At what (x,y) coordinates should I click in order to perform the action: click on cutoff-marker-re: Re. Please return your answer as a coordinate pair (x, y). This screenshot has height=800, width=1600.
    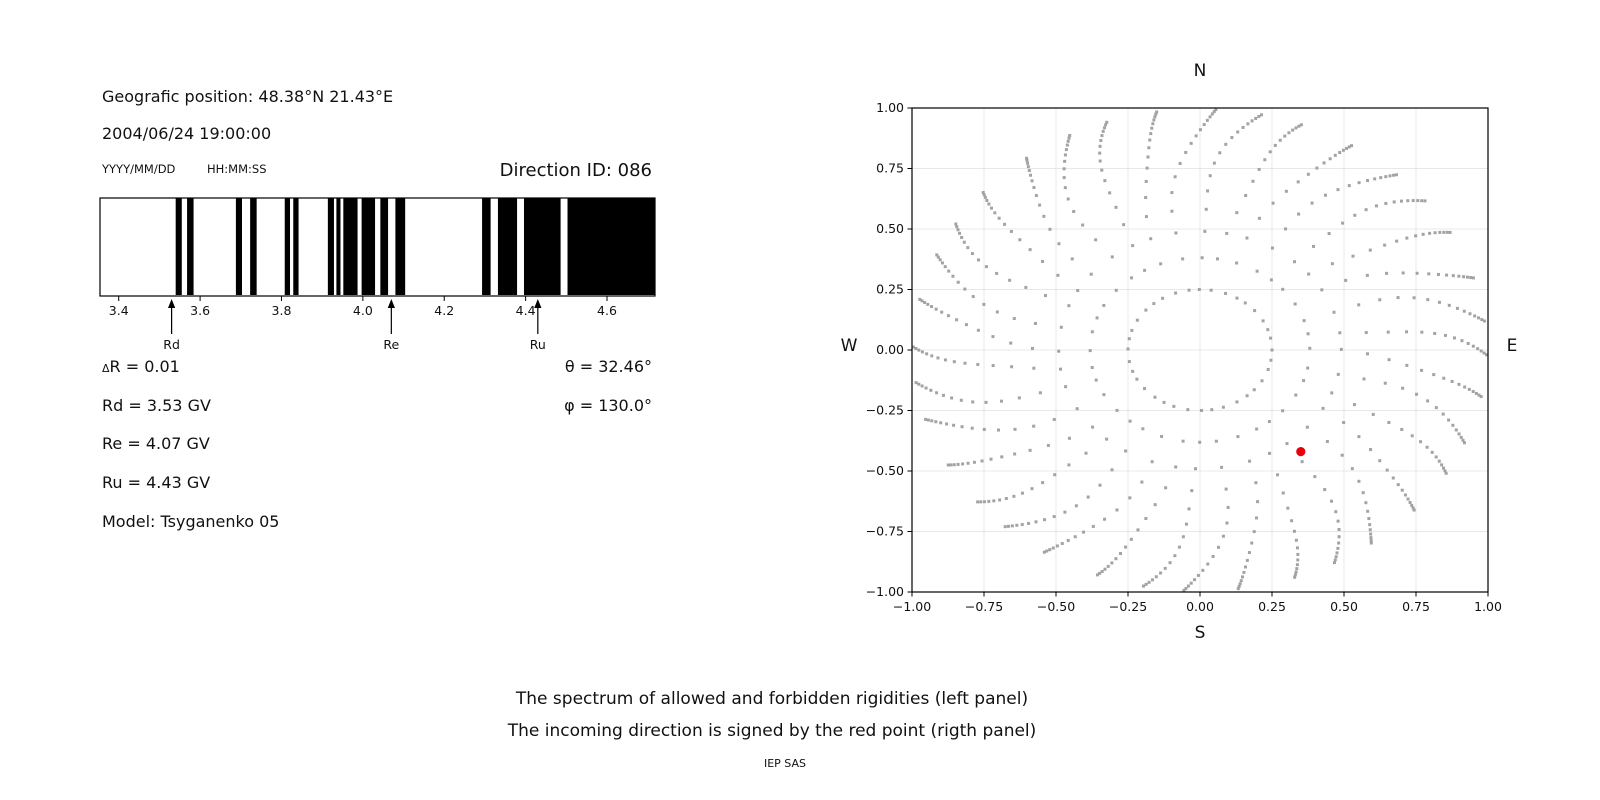
    Looking at the image, I should click on (391, 325).